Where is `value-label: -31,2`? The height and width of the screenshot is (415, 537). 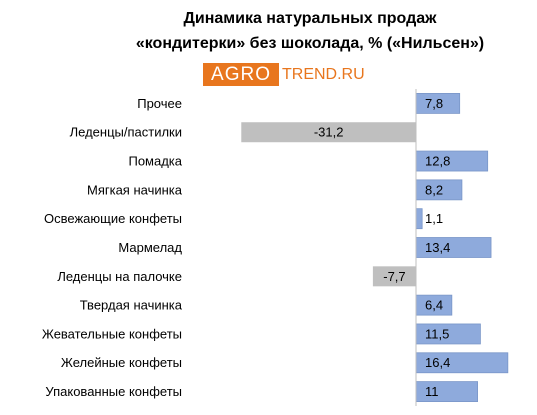 value-label: -31,2 is located at coordinates (329, 132).